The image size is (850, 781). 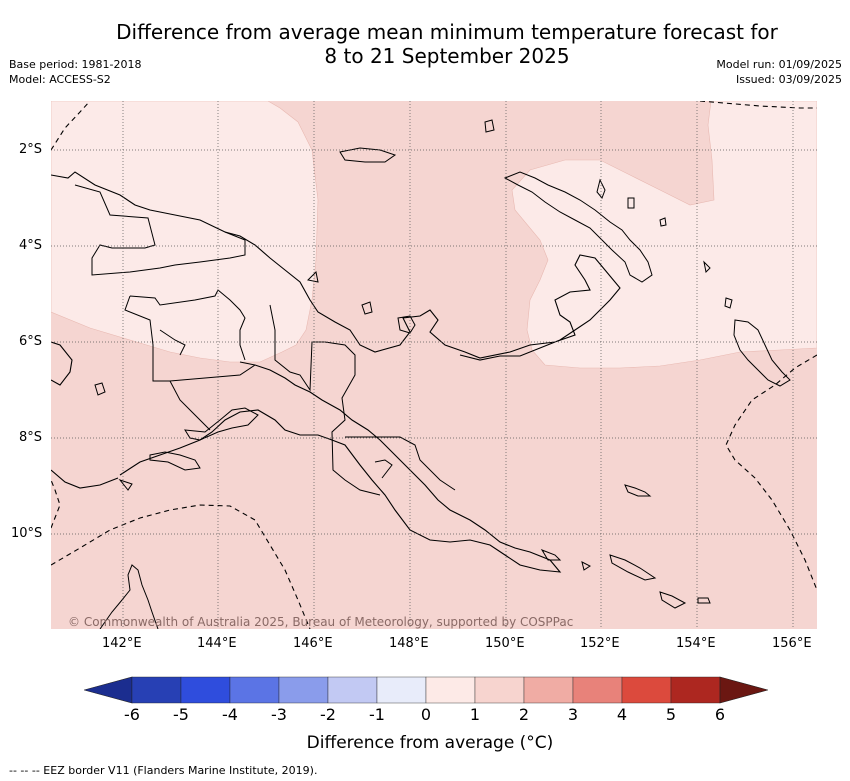 I want to click on colorbar-tick-label: 2, so click(x=524, y=714).